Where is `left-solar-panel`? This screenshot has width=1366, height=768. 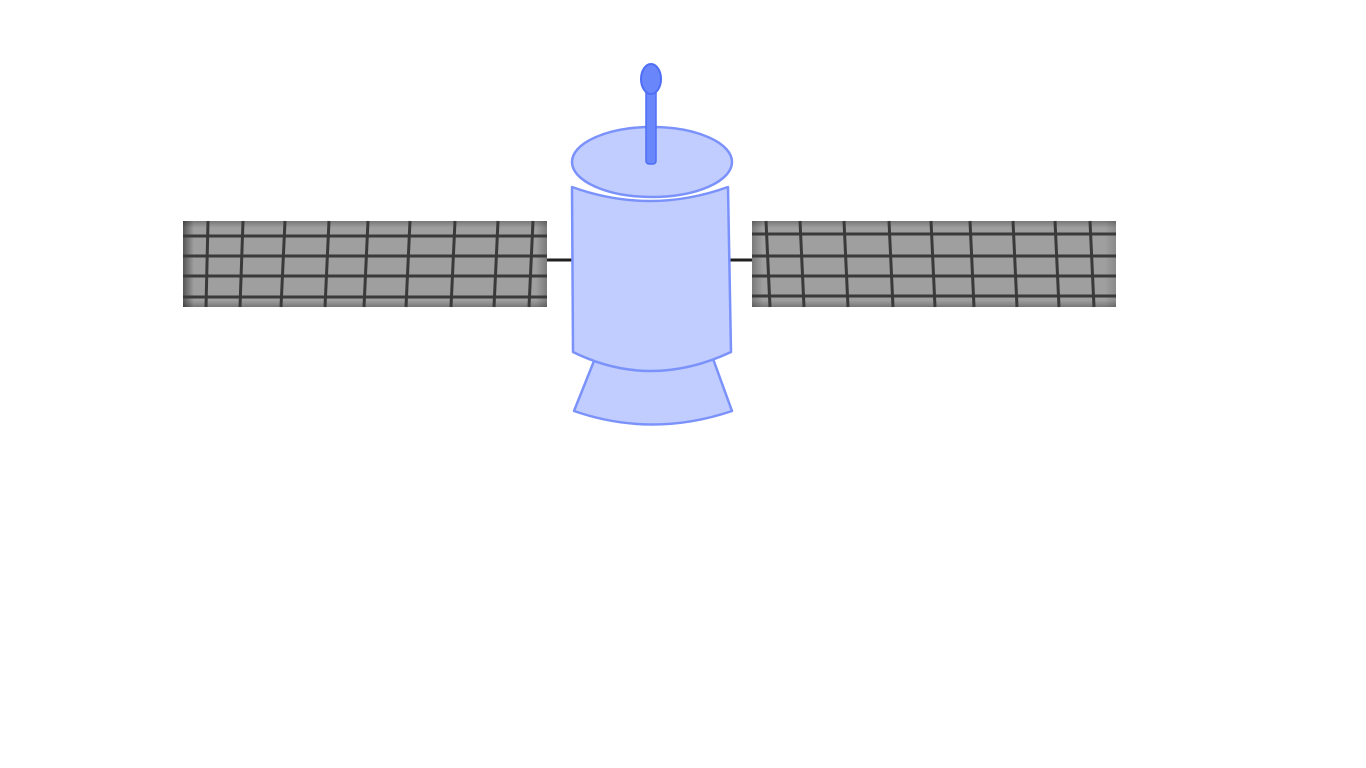
left-solar-panel is located at coordinates (365, 264).